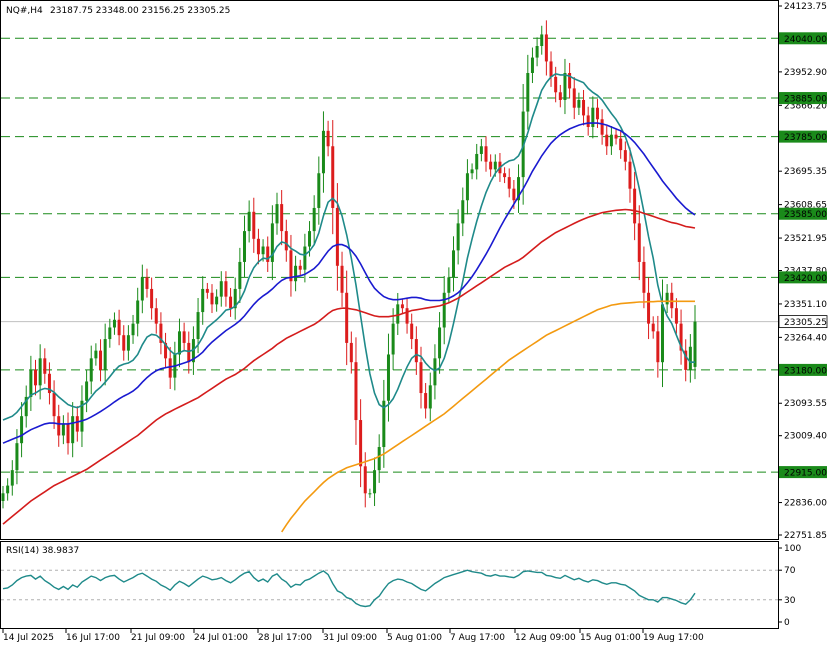 This screenshot has height=648, width=830. I want to click on time-tick-label: 24 Jul 01:00, so click(221, 638).